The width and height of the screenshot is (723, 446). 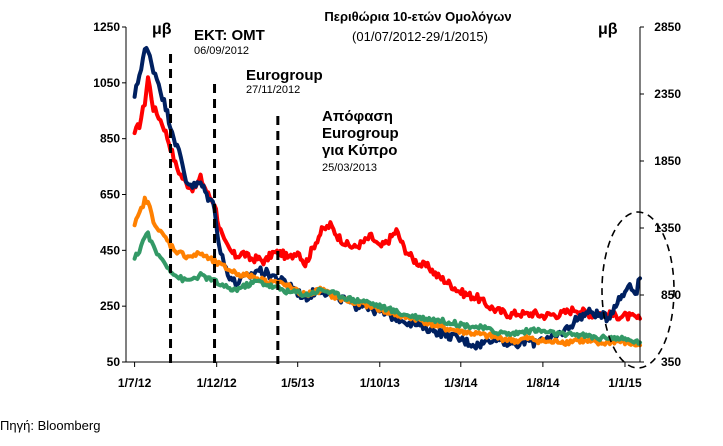 What do you see at coordinates (110, 306) in the screenshot?
I see `left-tick-label: 250` at bounding box center [110, 306].